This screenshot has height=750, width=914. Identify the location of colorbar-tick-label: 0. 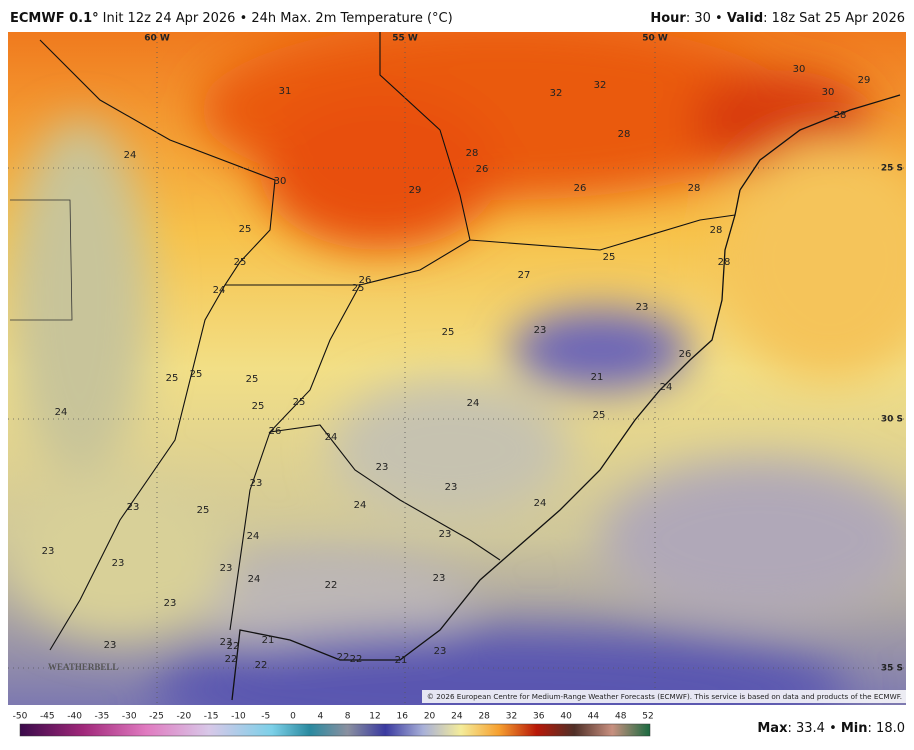
(293, 717).